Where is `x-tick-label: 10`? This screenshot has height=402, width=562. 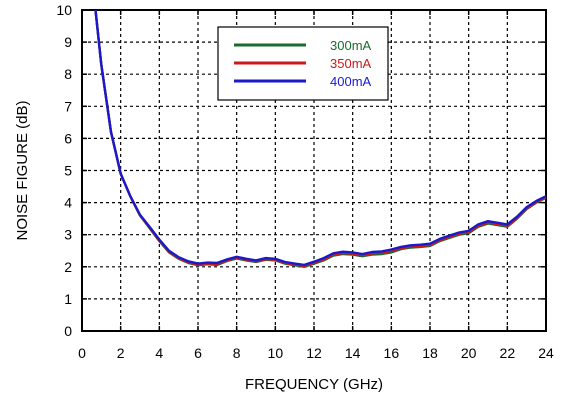
x-tick-label: 10 is located at coordinates (276, 353).